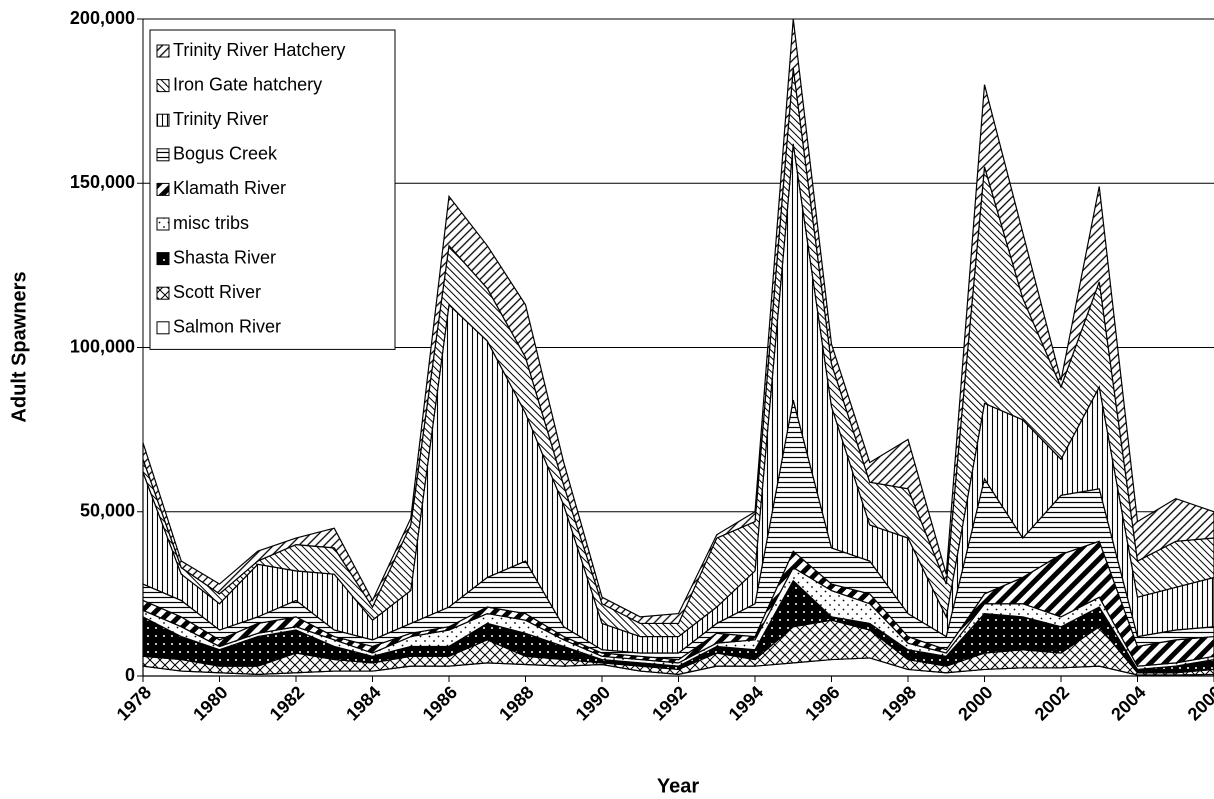  I want to click on y-tick-label: 200,000, so click(102, 18).